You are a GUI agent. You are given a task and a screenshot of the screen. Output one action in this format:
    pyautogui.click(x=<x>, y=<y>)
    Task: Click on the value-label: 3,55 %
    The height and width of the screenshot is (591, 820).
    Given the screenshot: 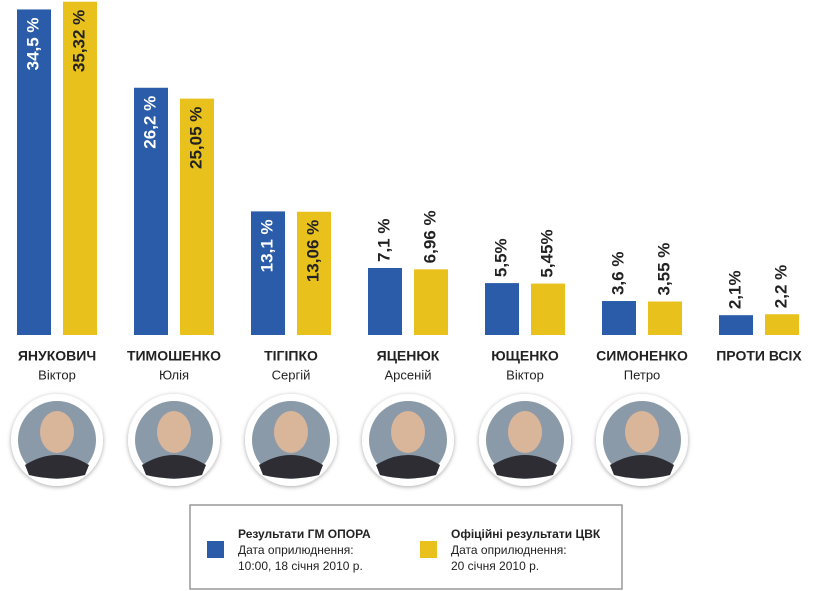 What is the action you would take?
    pyautogui.click(x=663, y=269)
    